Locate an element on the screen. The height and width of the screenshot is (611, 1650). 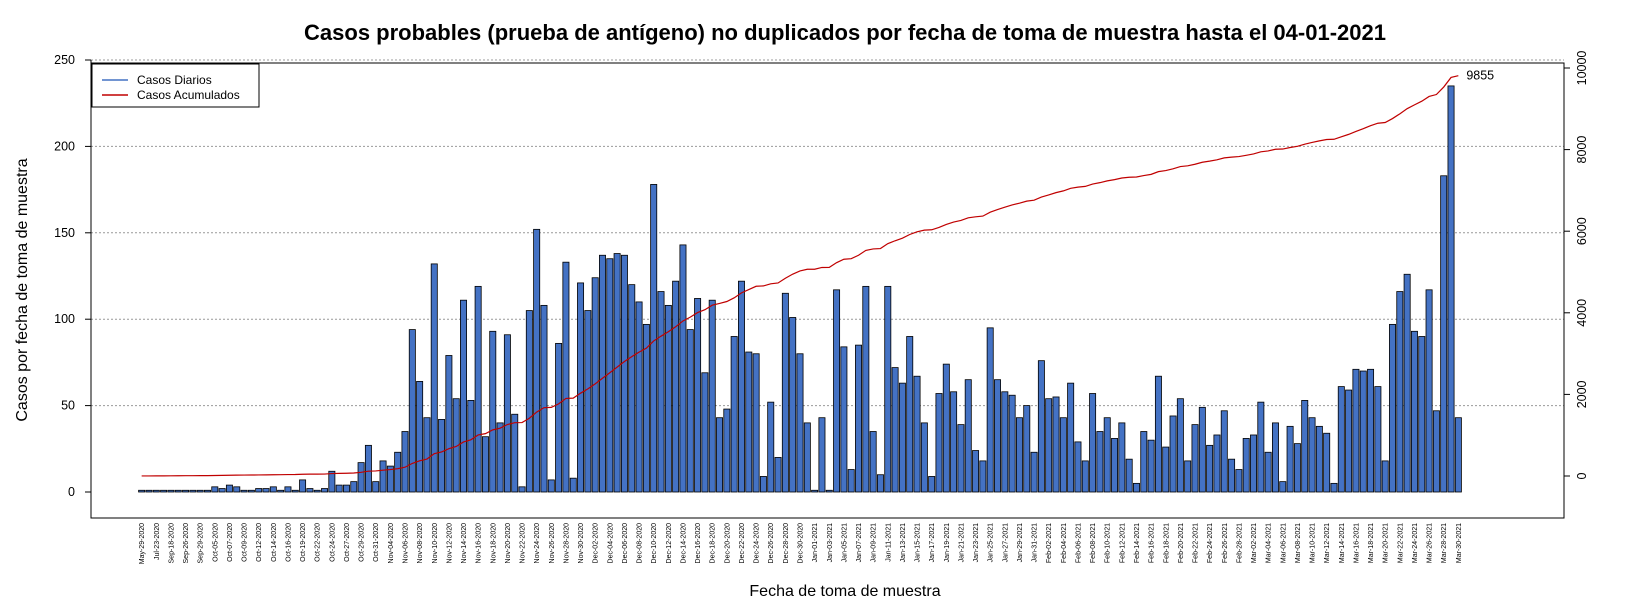
x-tick-label: Sep-26-2020 is located at coordinates (186, 543).